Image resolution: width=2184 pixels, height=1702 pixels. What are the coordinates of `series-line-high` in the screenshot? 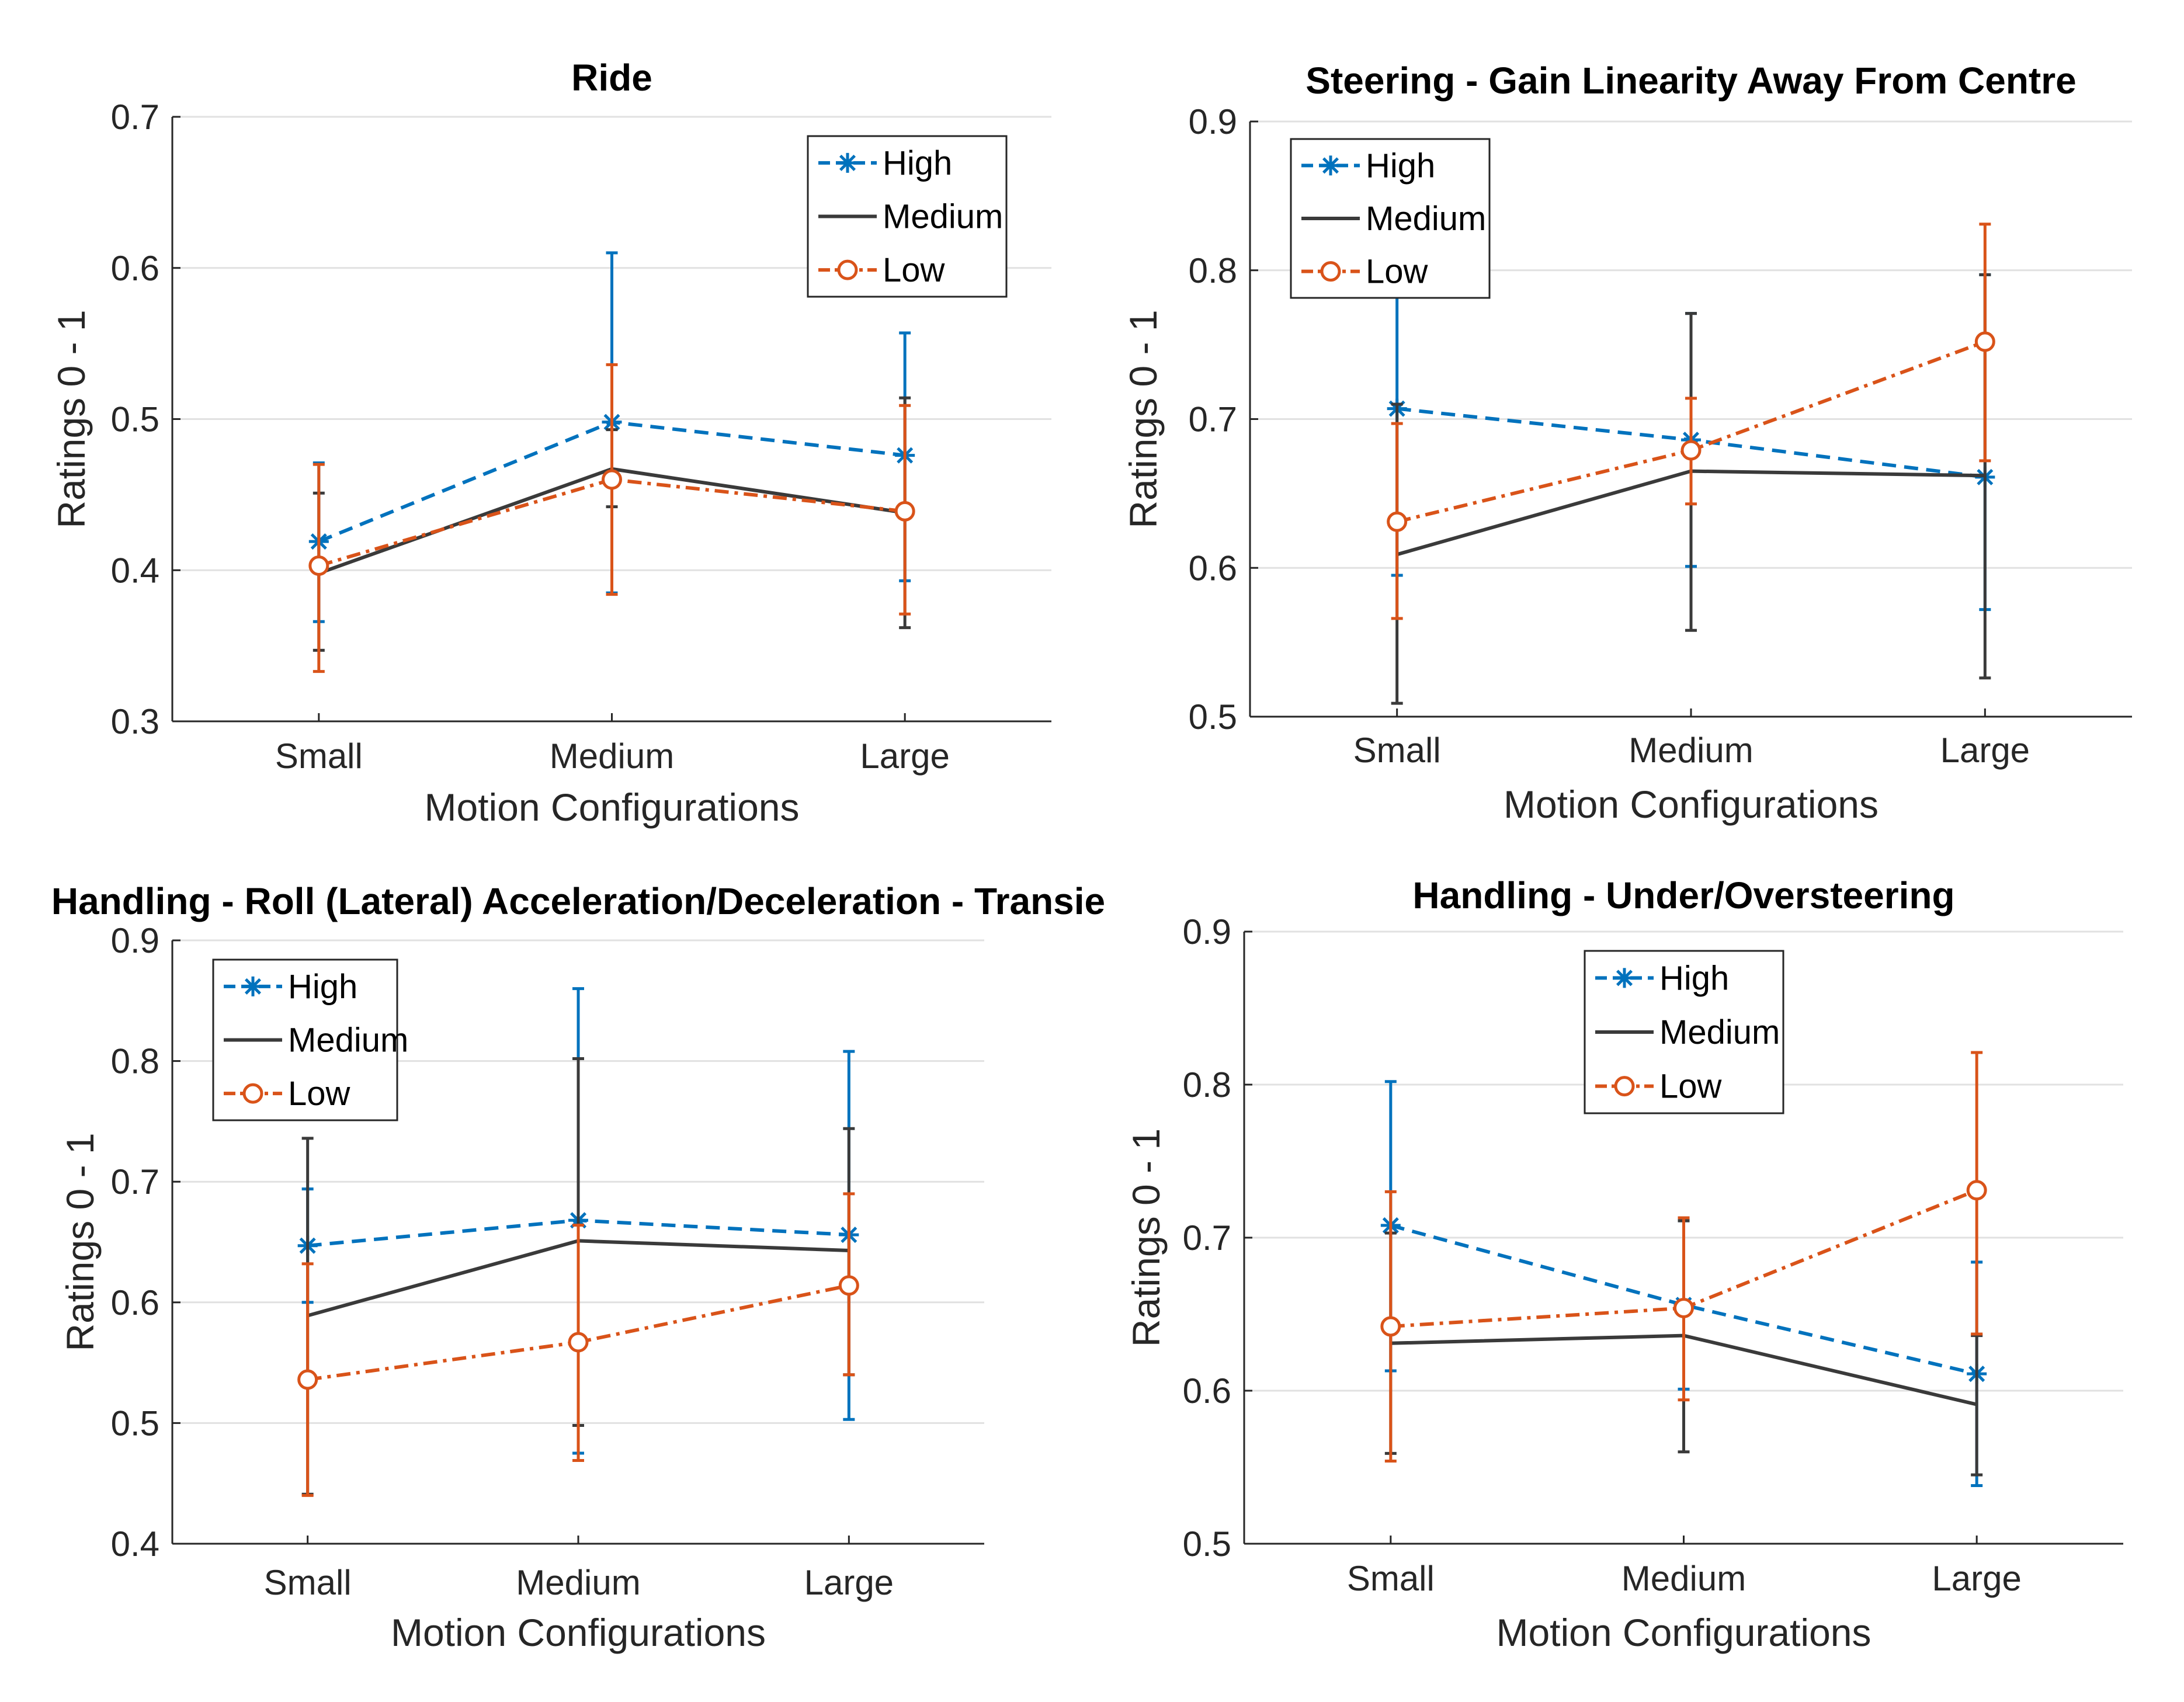 It's located at (1683, 1300).